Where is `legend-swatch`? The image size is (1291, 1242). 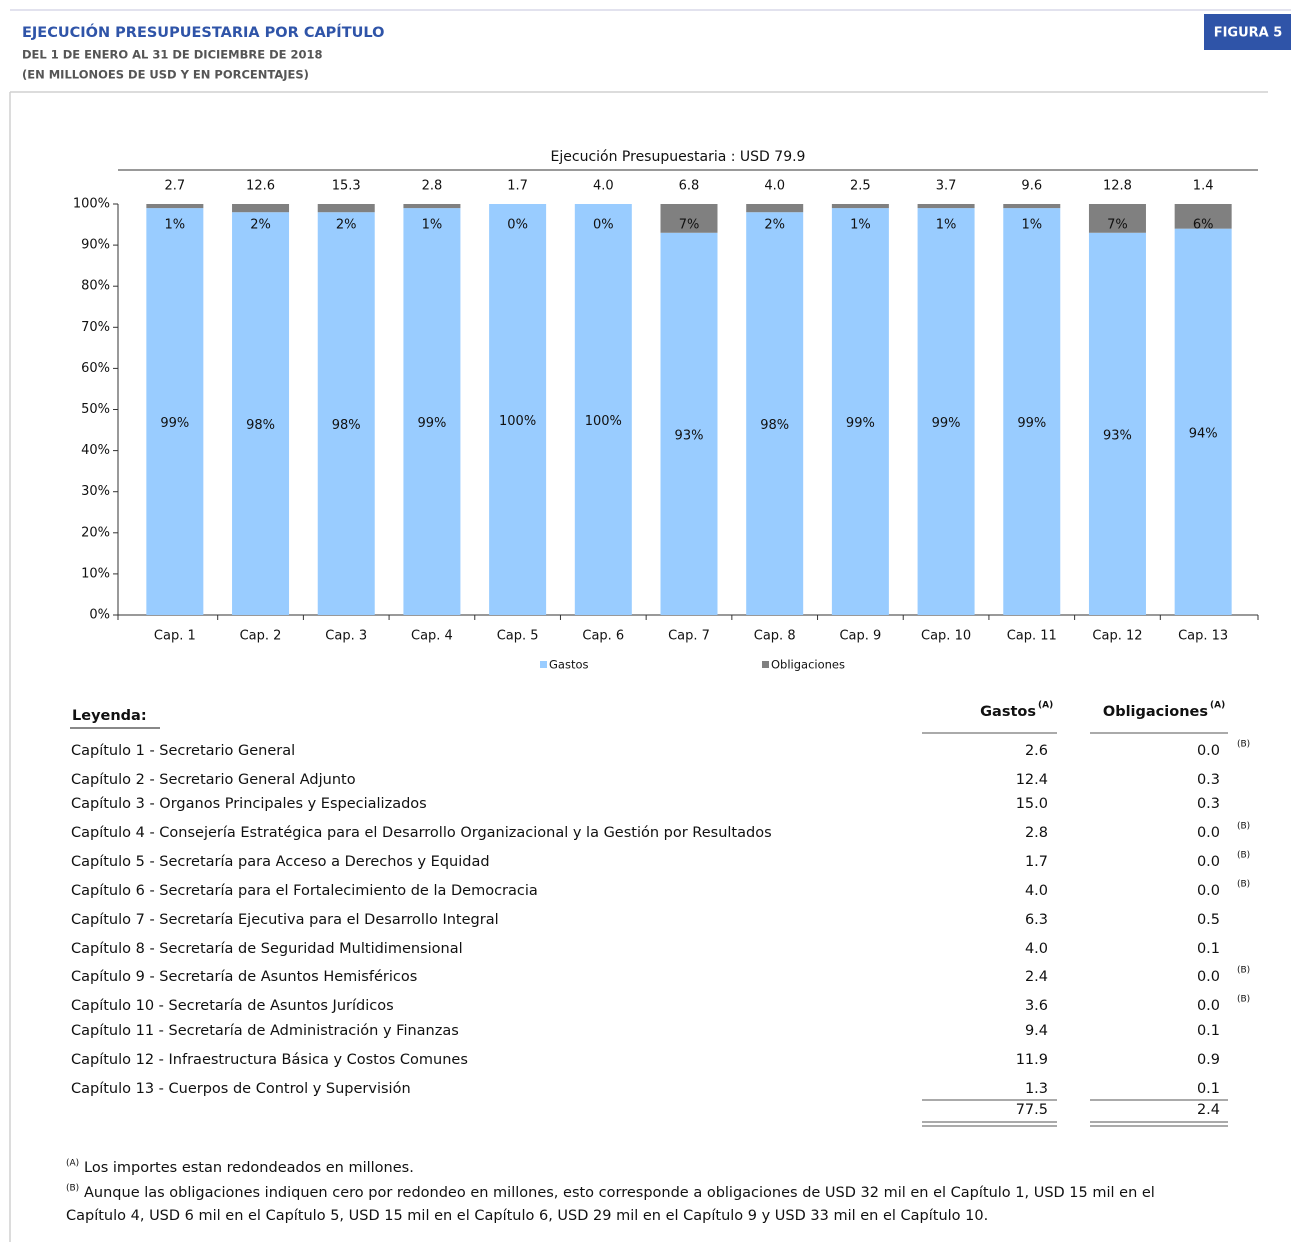 legend-swatch is located at coordinates (543, 664).